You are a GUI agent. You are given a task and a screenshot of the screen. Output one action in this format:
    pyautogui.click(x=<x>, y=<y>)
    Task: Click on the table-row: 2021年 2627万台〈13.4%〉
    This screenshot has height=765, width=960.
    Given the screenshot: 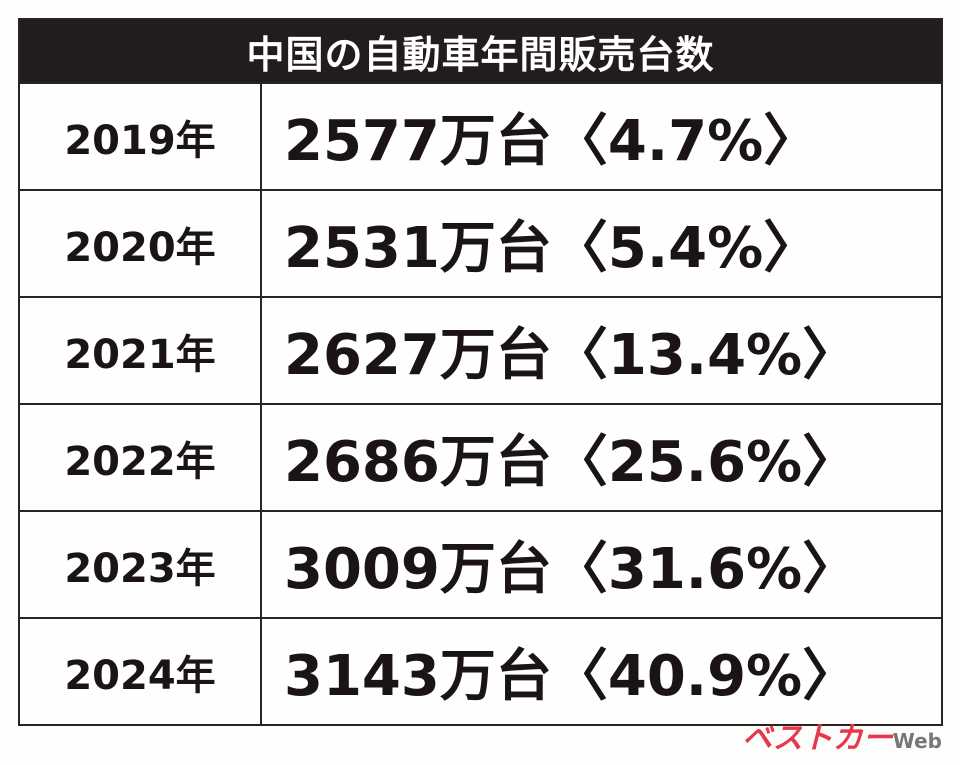 What is the action you would take?
    pyautogui.click(x=480, y=349)
    